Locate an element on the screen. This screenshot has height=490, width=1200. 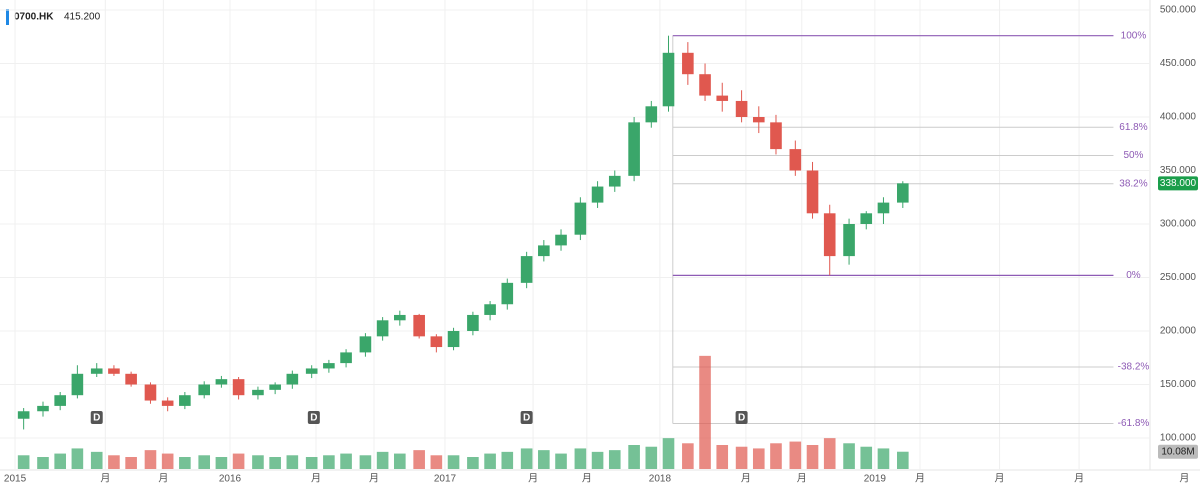
y-tick-label: 300.000 is located at coordinates (1178, 224).